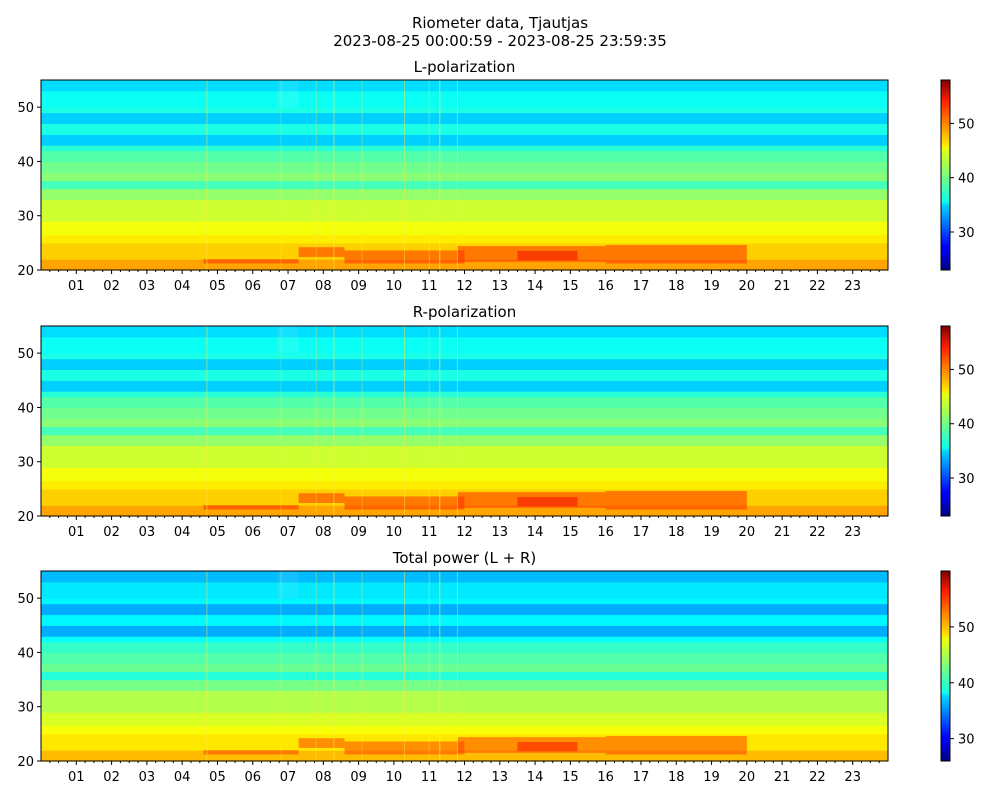 This screenshot has height=800, width=1000. Describe the element at coordinates (252, 286) in the screenshot. I see `x-tick-label: 06` at that location.